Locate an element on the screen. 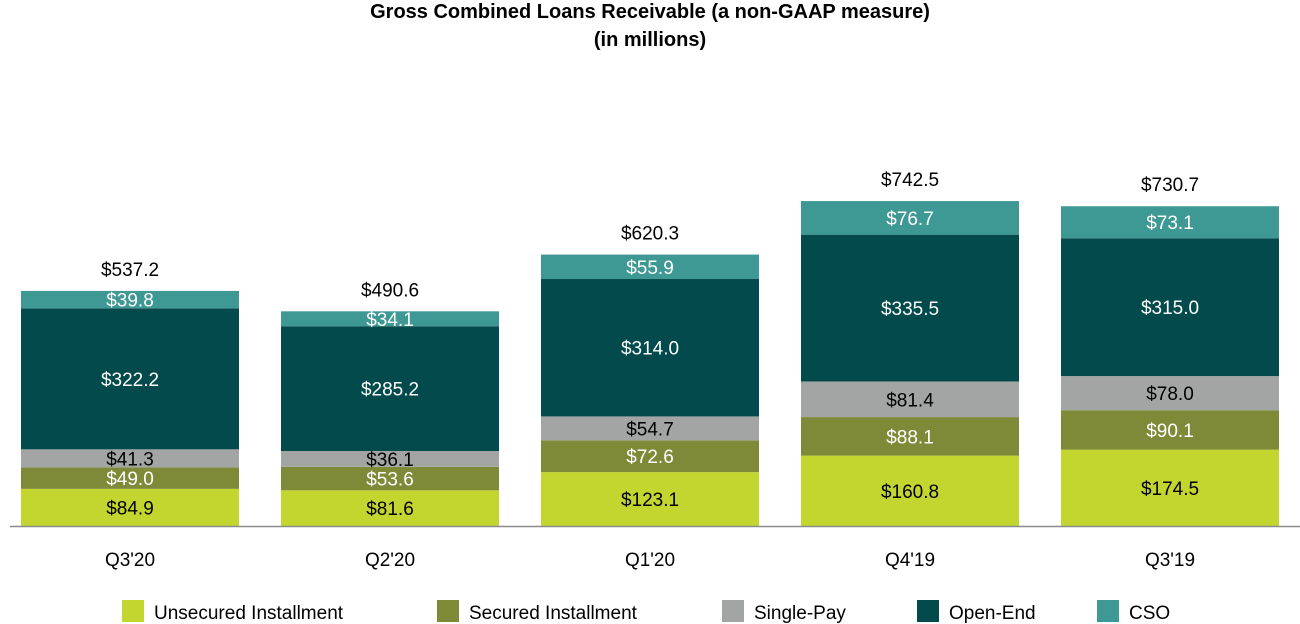 This screenshot has width=1300, height=624. x-tick-label-q2-20: Q2'20 is located at coordinates (390, 560).